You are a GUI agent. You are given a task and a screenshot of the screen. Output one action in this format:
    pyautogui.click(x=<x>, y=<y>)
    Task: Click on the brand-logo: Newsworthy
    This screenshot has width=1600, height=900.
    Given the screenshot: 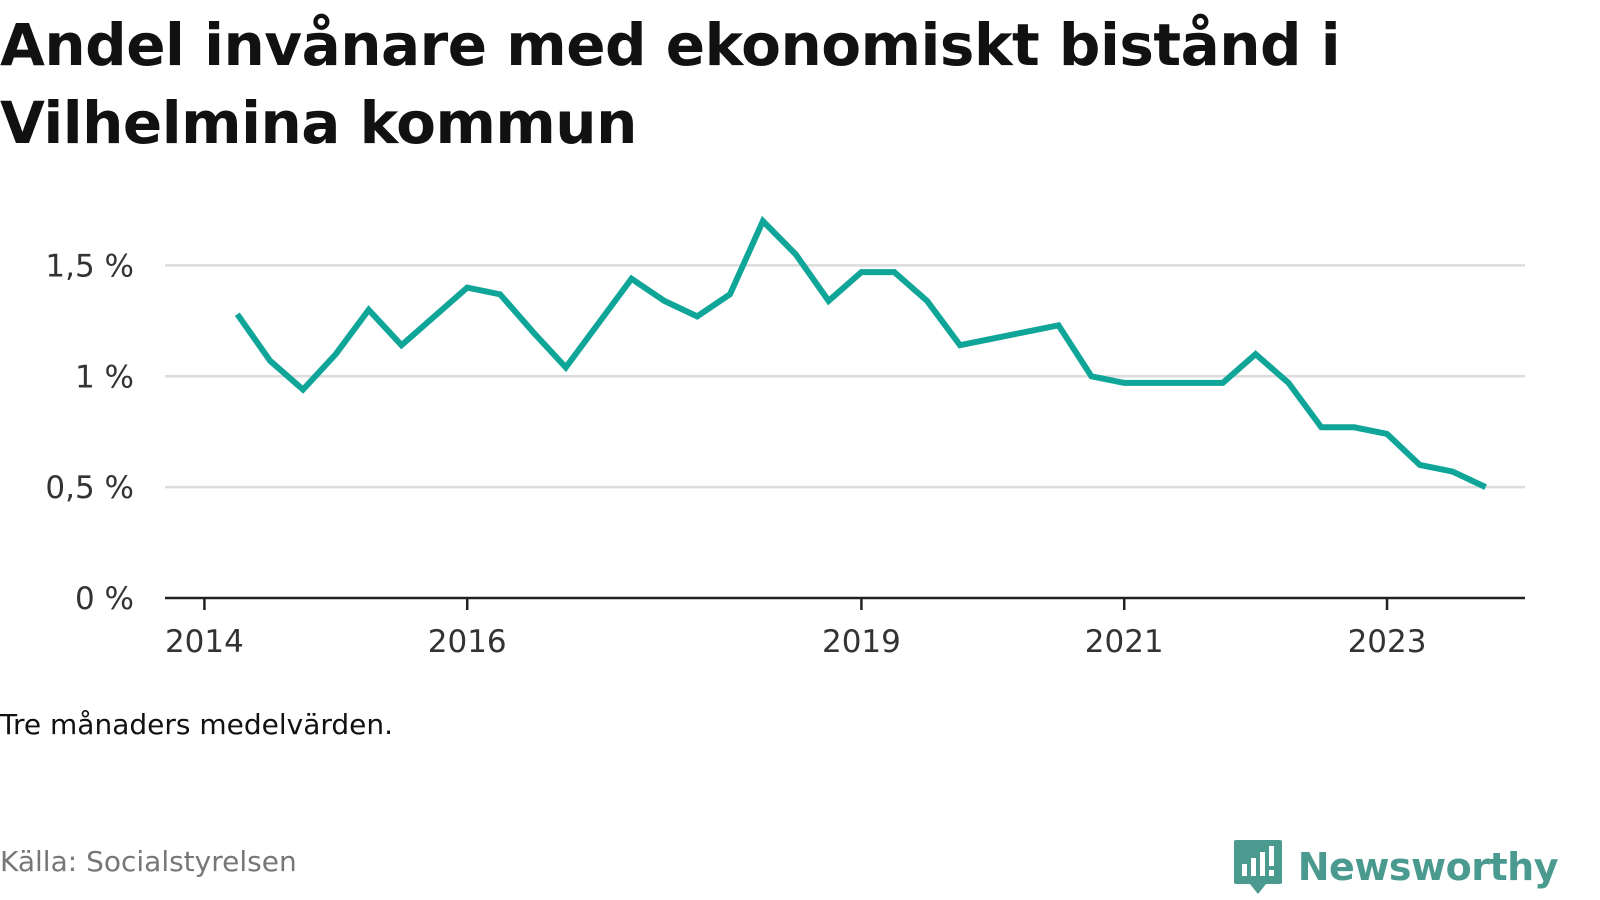 What is the action you would take?
    pyautogui.click(x=1395, y=867)
    